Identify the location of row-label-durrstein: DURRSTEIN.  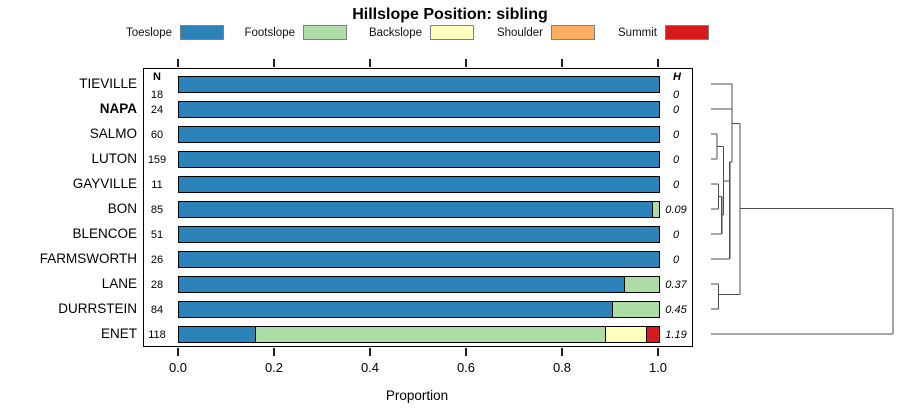
(97, 308).